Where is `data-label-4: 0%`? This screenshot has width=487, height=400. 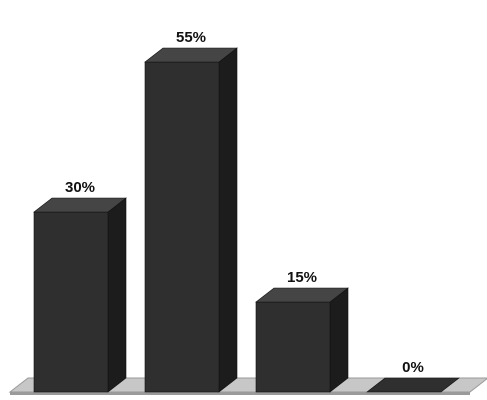
data-label-4: 0% is located at coordinates (413, 367).